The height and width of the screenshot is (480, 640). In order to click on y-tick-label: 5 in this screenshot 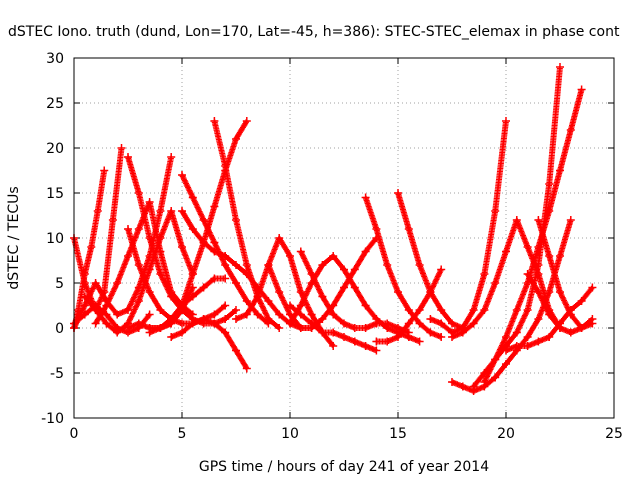, I will do `click(59, 284)`.